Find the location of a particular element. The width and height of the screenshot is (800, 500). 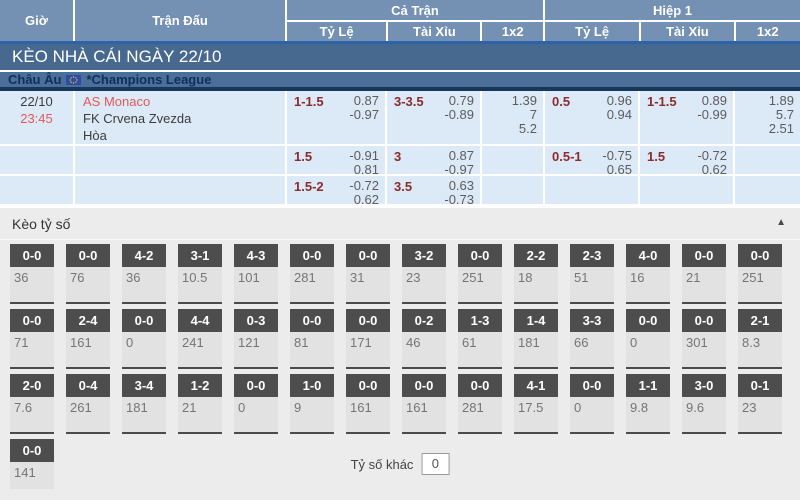

score-odds: 18 is located at coordinates (536, 284).